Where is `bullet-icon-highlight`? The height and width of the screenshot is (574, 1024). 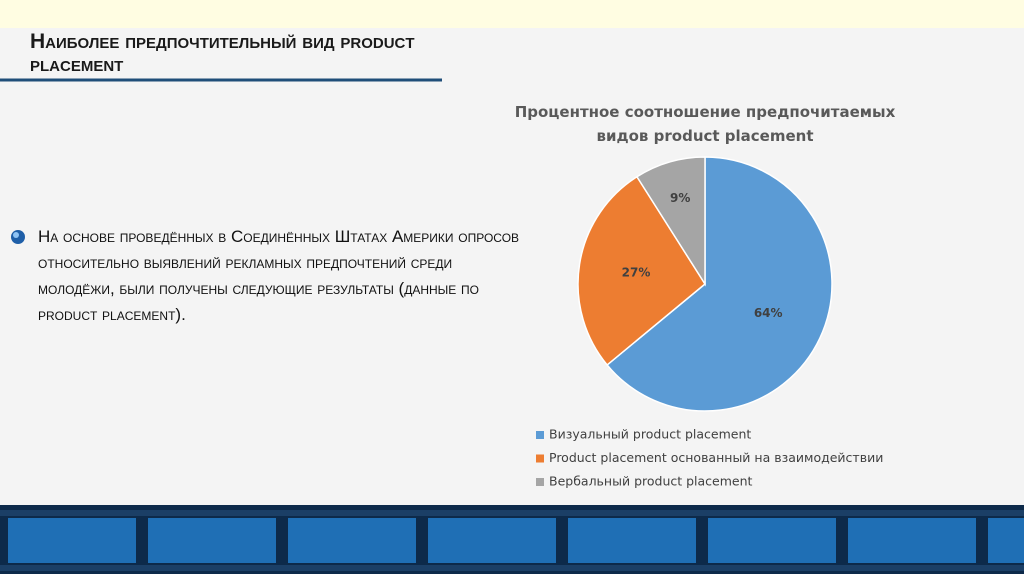 bullet-icon-highlight is located at coordinates (16, 235).